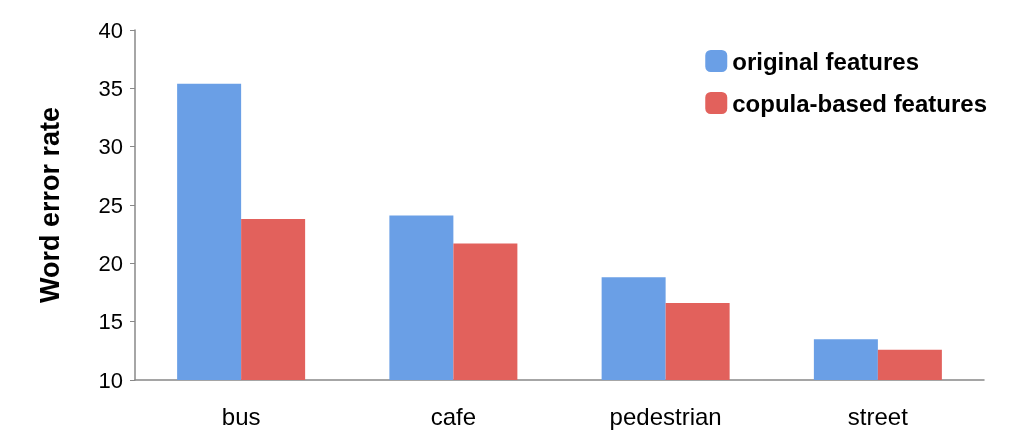 Image resolution: width=1020 pixels, height=448 pixels. I want to click on y-tick-label: 15, so click(110, 322).